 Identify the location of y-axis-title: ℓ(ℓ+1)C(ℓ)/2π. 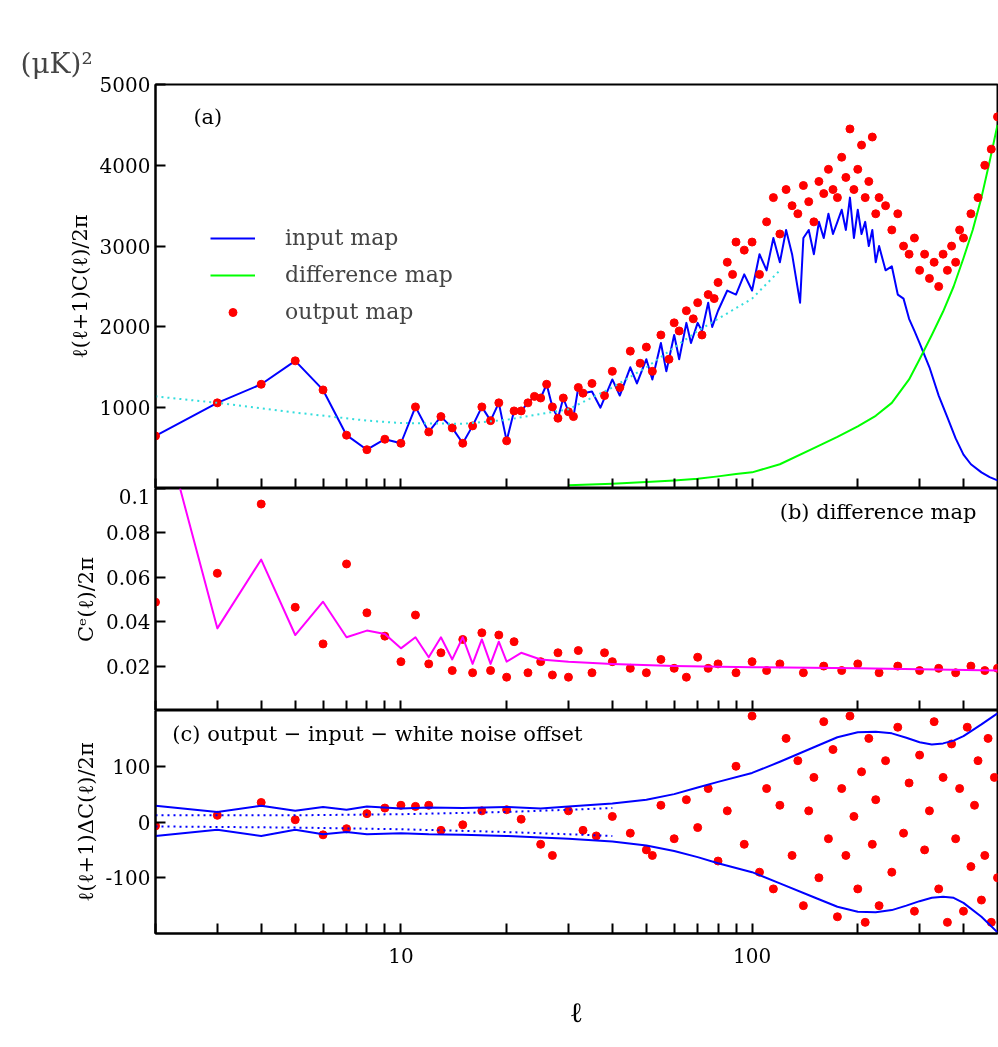
(79, 286).